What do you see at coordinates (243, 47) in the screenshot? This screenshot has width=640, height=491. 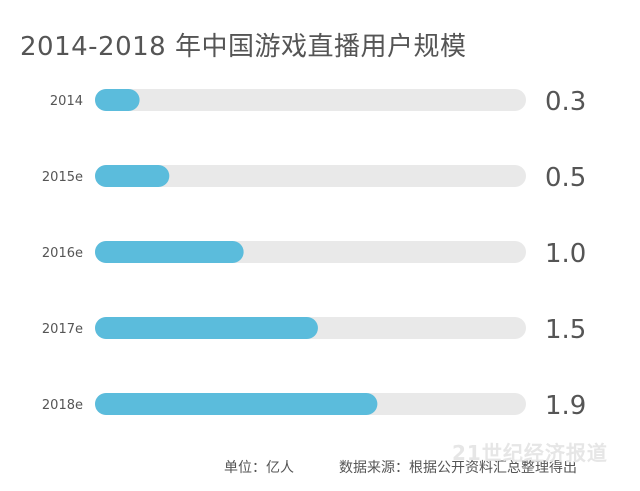 I see `chart-title: 2014-2018 年中国游戏直播用户规模` at bounding box center [243, 47].